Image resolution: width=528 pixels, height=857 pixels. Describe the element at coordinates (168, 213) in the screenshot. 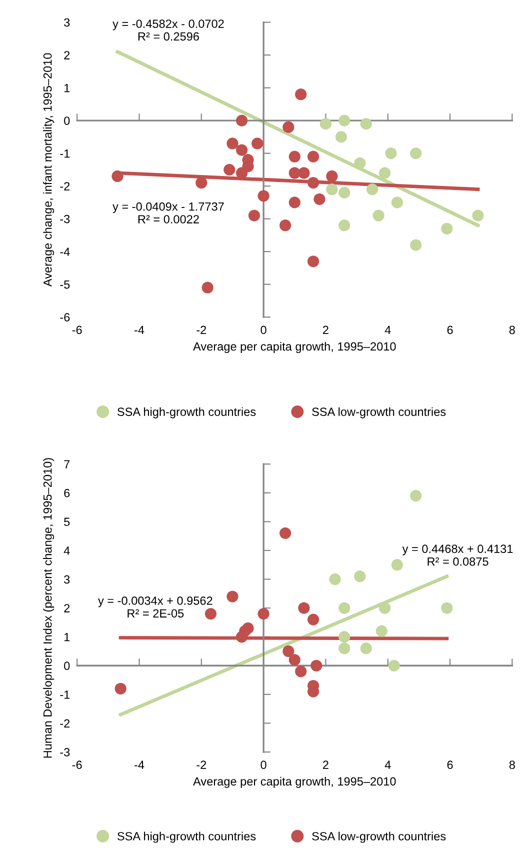

I see `annotation: y = -0.0409x - 1.7737 R² = 0.0022` at that location.